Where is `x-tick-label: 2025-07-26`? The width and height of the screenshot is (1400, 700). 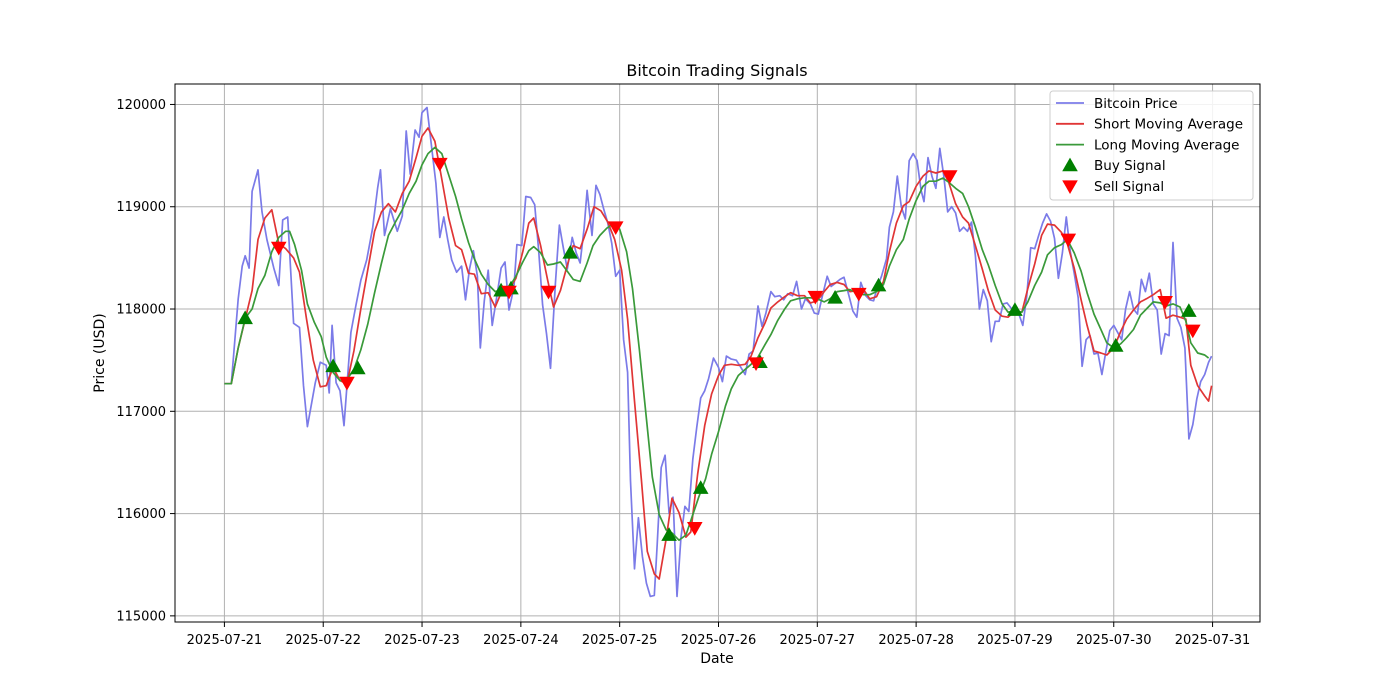 x-tick-label: 2025-07-26 is located at coordinates (719, 640).